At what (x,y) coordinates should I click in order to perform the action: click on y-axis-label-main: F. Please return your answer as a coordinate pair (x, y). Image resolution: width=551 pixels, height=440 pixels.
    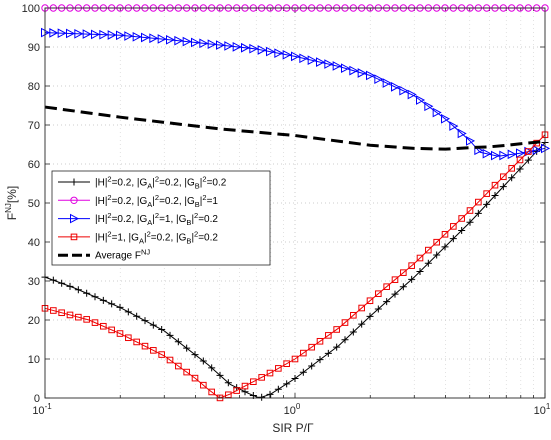
    Looking at the image, I should click on (12, 216).